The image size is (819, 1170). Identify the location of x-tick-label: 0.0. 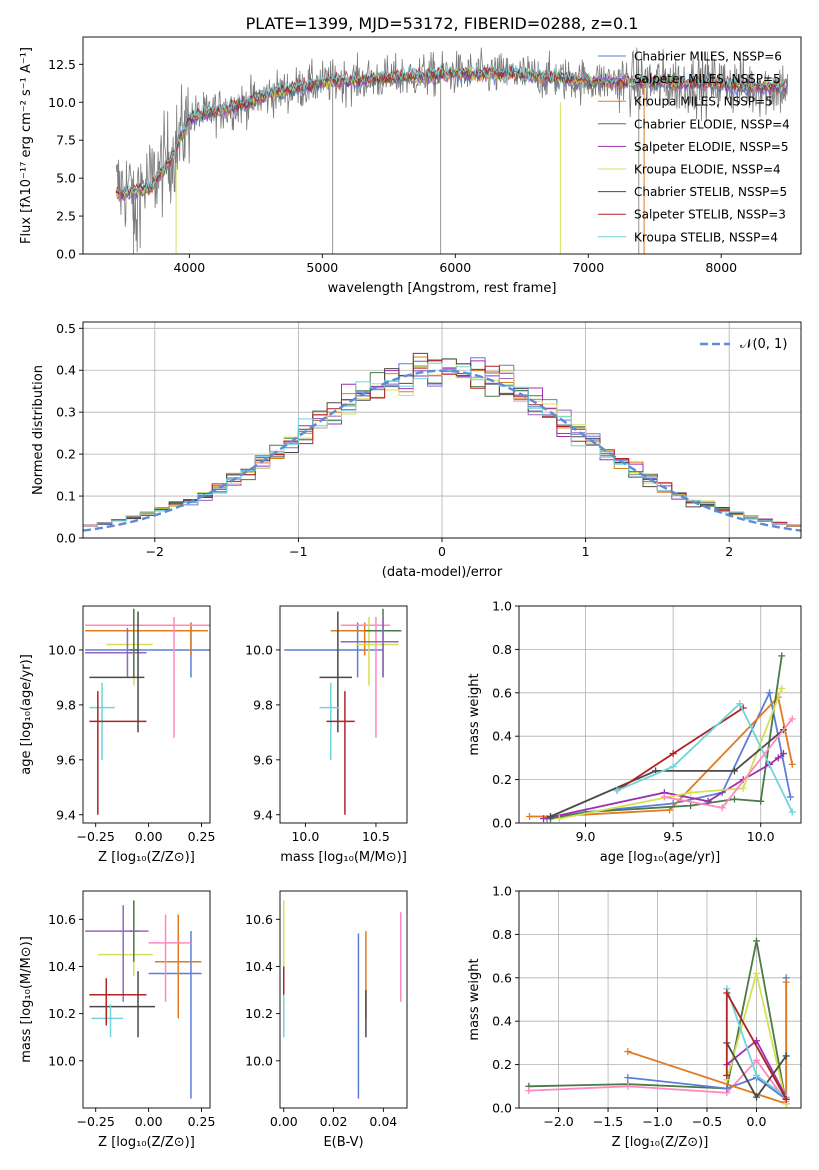
(757, 1121).